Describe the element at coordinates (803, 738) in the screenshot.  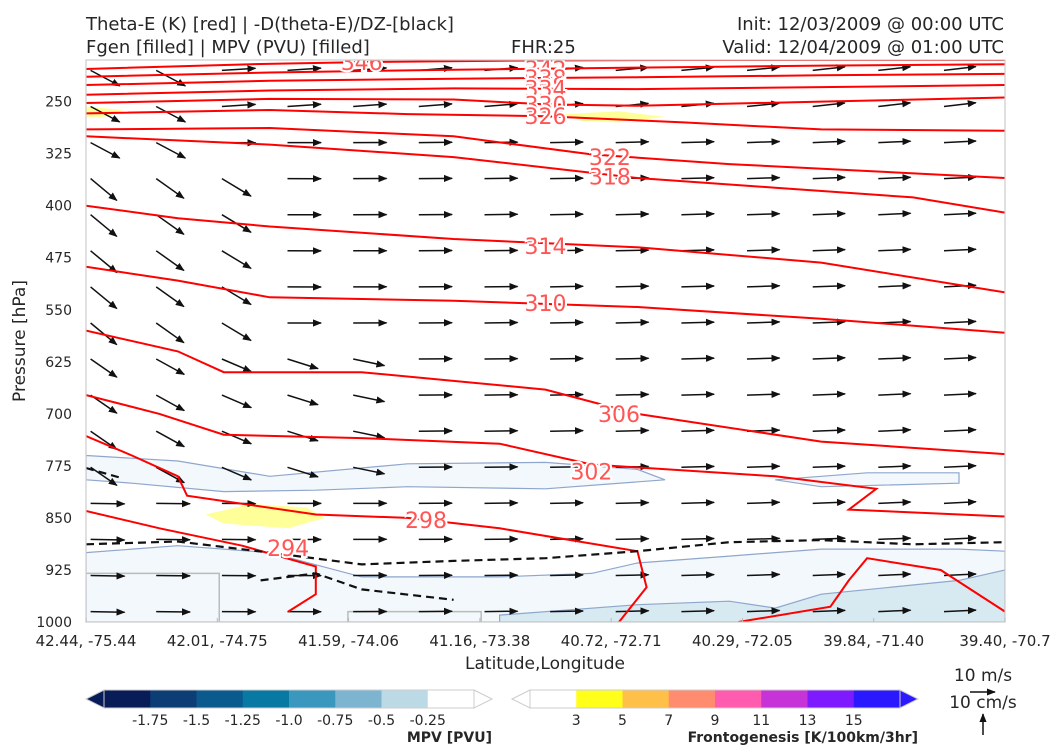
I see `frontogenesis-colorbar-label: Frontogenesis [K/100km/3hr]` at that location.